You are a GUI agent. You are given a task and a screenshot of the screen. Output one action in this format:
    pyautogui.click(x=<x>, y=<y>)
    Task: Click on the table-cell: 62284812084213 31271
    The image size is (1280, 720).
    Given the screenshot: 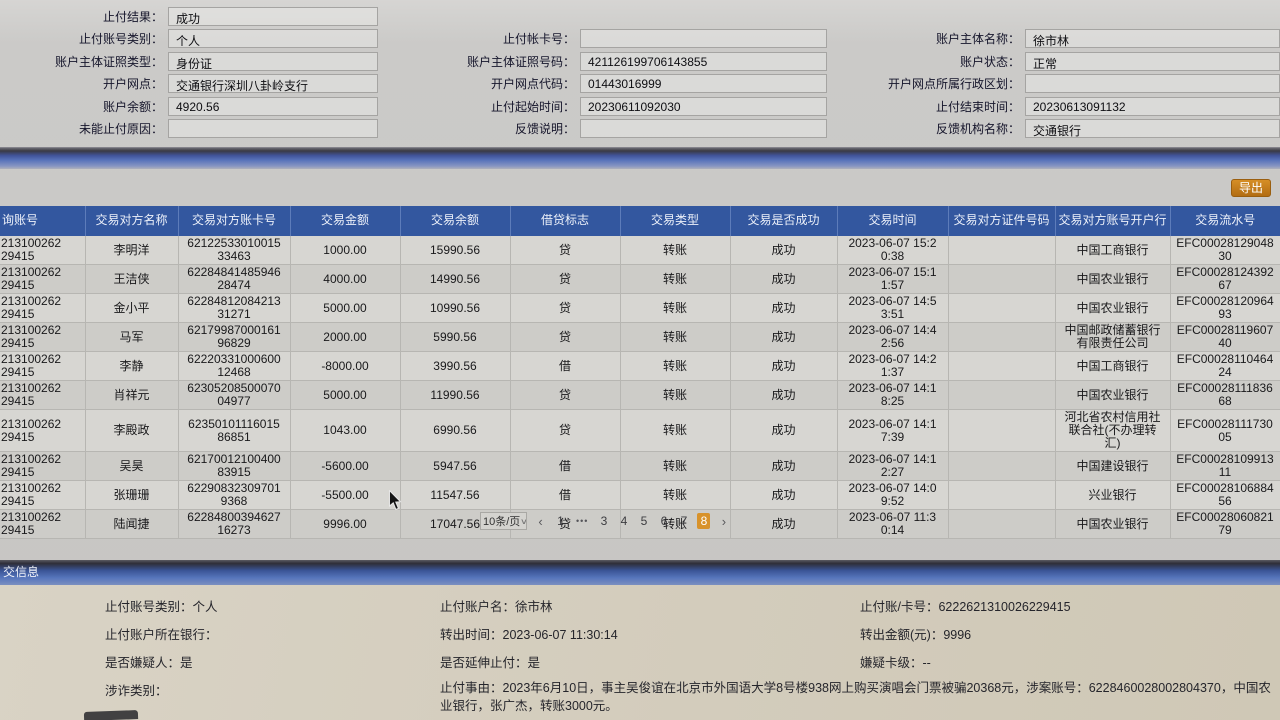 What is the action you would take?
    pyautogui.click(x=234, y=308)
    